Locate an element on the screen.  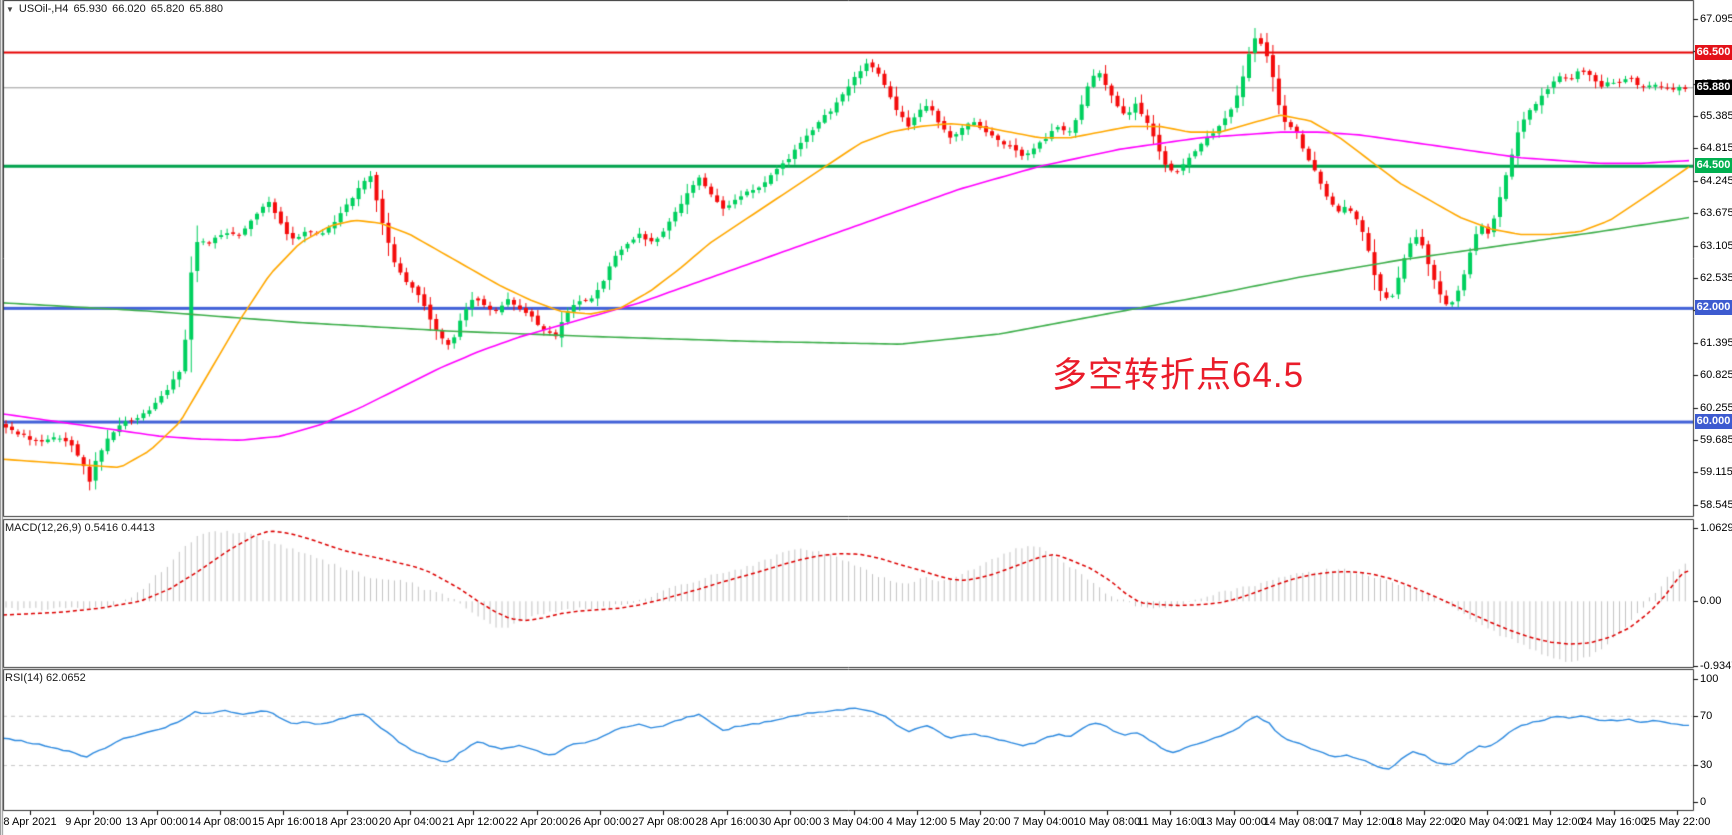
time-tick-label: 14 Apr 08:00 is located at coordinates (220, 822).